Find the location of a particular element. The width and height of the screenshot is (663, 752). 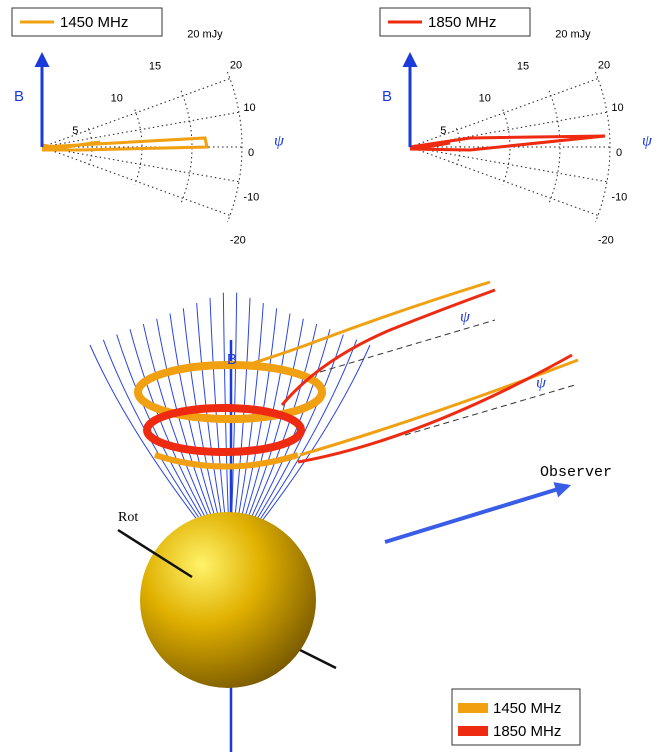

reference-line is located at coordinates (407, 346).